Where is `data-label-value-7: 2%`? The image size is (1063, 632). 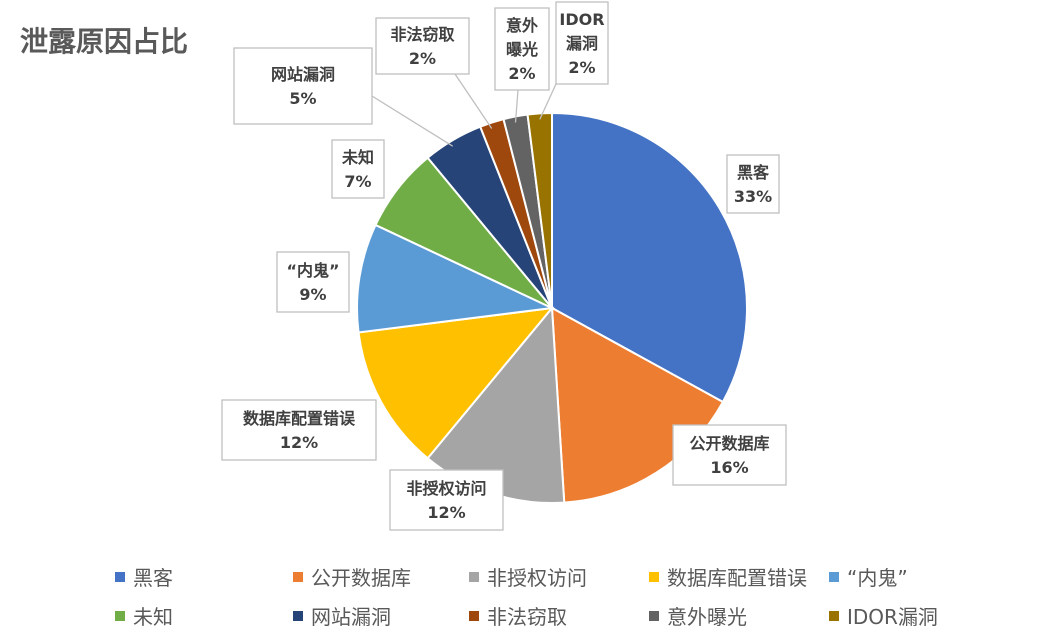 data-label-value-7: 2% is located at coordinates (422, 58).